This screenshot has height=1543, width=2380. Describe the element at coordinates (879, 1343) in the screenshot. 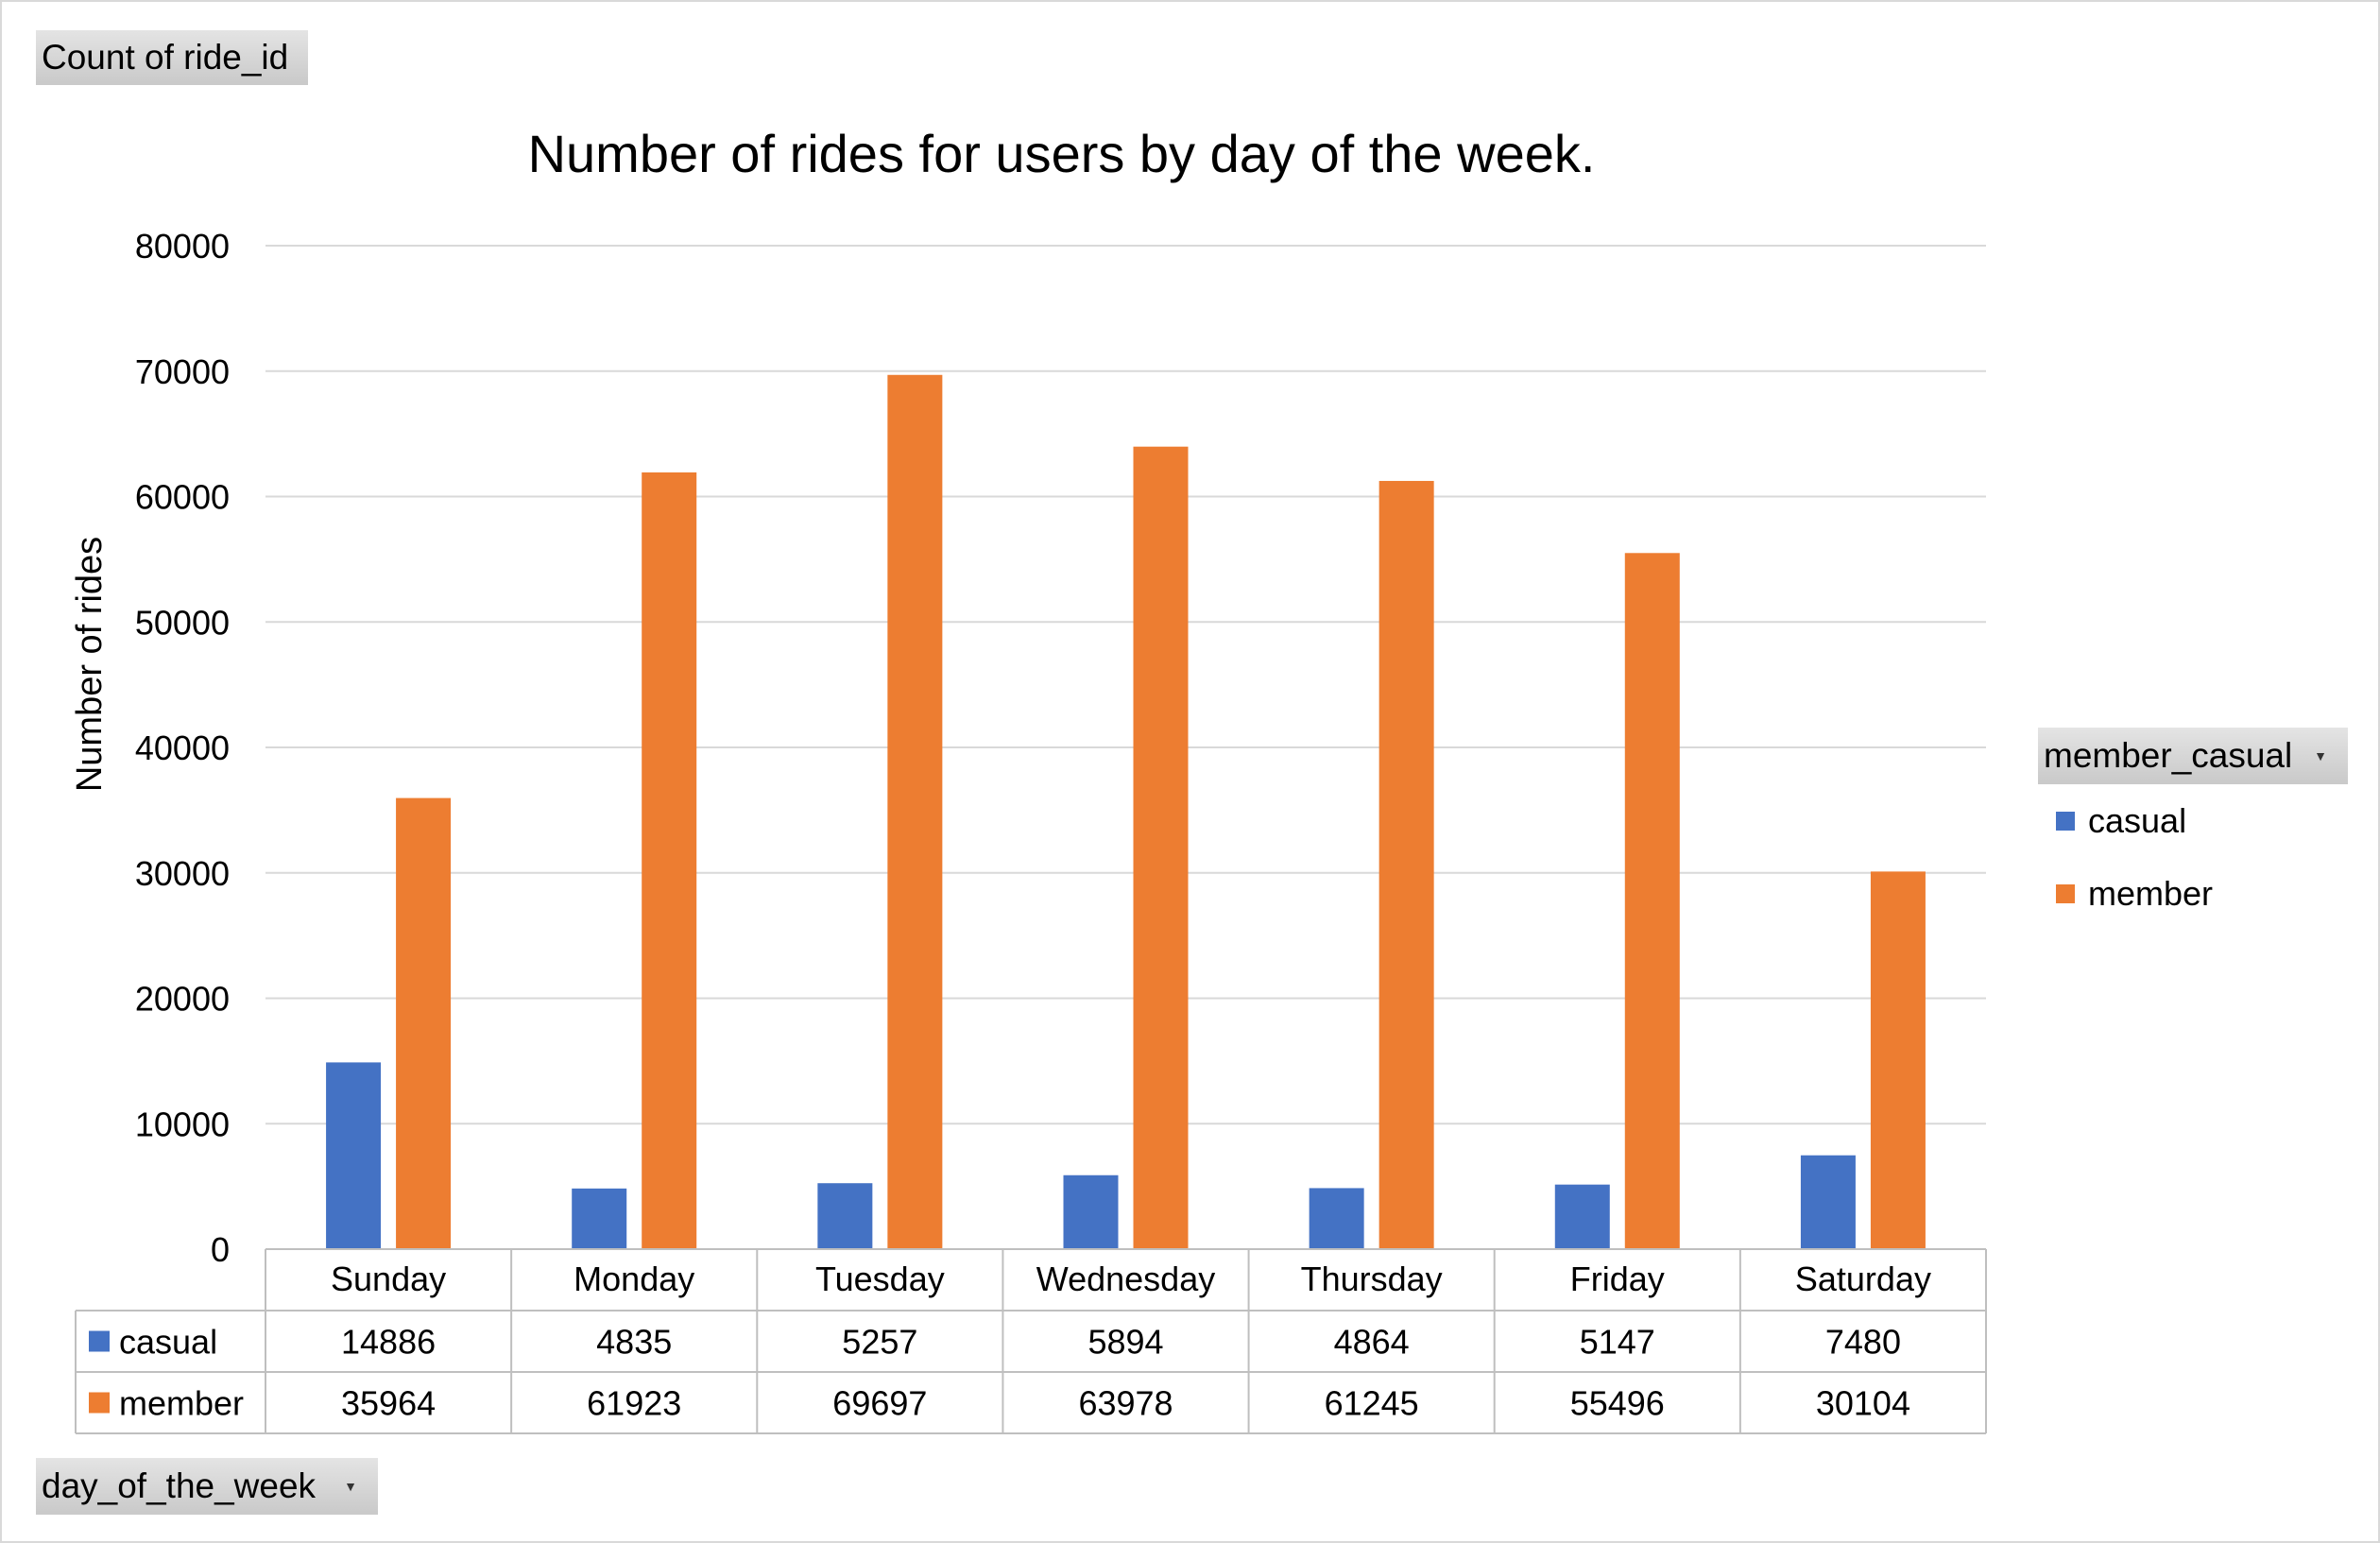

I see `table-cell-value: 5257` at that location.